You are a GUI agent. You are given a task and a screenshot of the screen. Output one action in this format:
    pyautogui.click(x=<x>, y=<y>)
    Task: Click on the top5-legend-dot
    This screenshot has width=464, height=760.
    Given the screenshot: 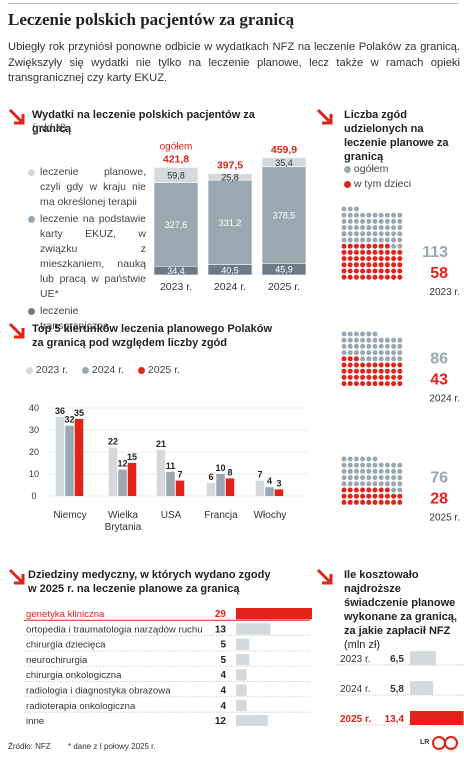 What is the action you would take?
    pyautogui.click(x=141, y=370)
    